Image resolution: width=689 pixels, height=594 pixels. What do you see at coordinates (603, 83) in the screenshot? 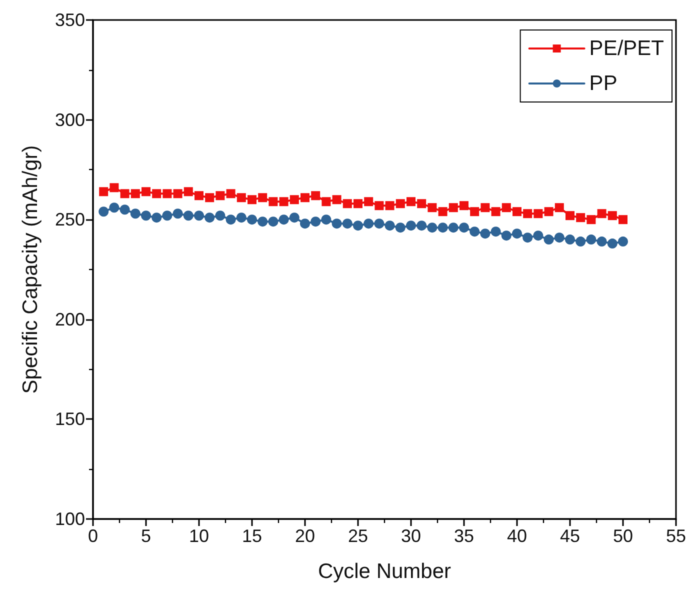
I see `legend-label: PP` at bounding box center [603, 83].